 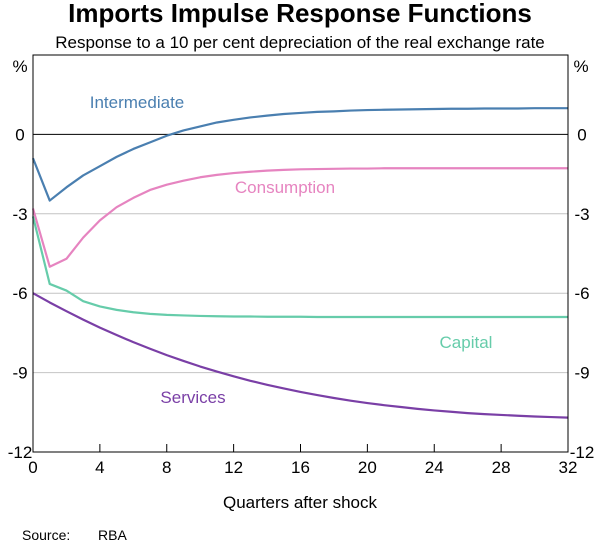 What do you see at coordinates (20, 452) in the screenshot?
I see `y-tick-label-left: -12` at bounding box center [20, 452].